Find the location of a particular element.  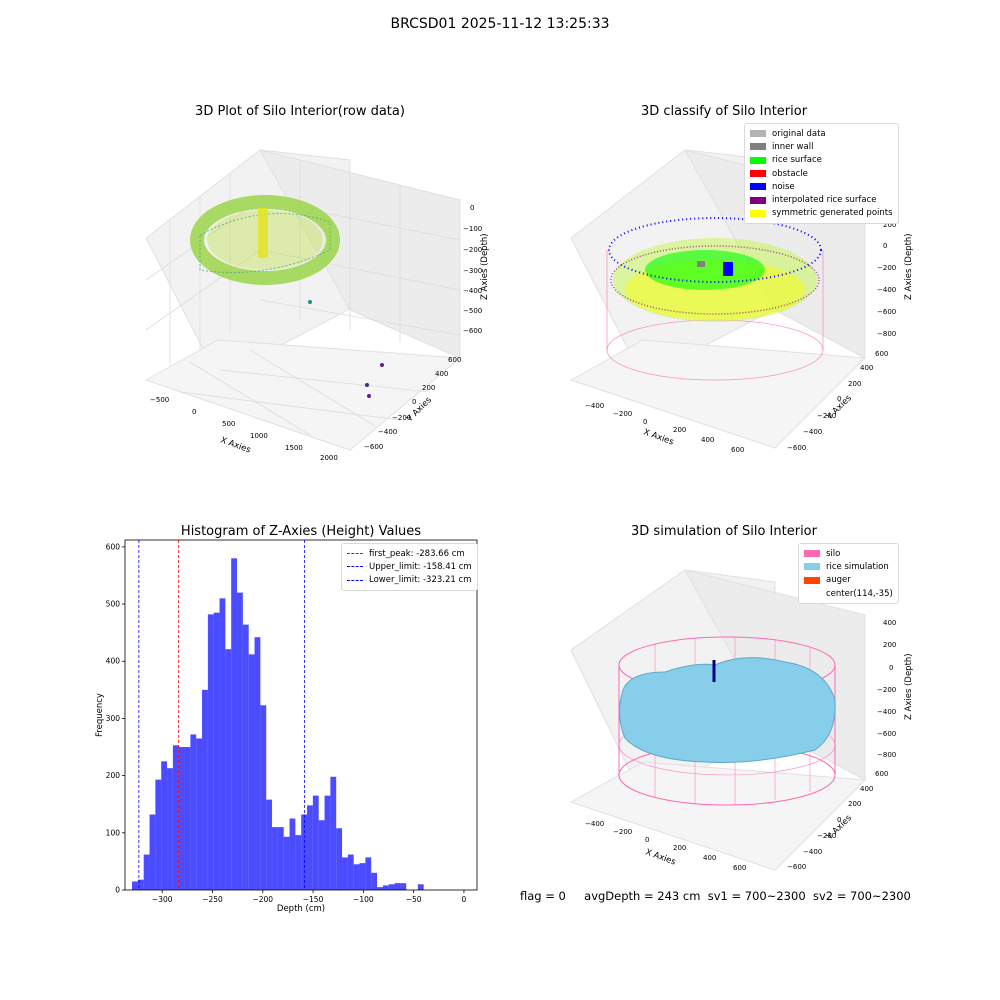

histogram-y-label: Frequency is located at coordinates (100, 715).